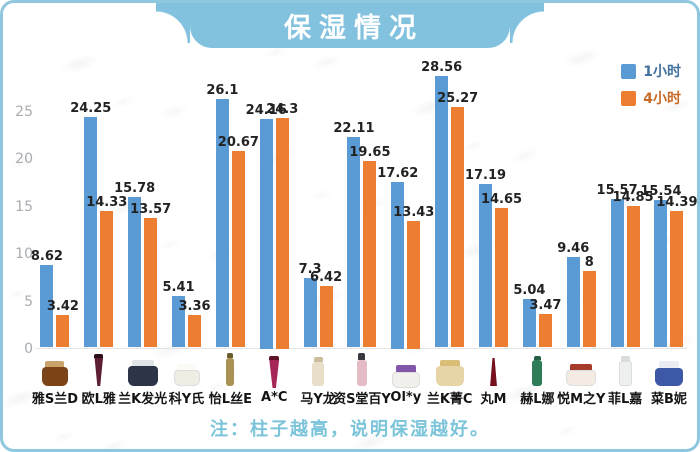  What do you see at coordinates (485, 258) in the screenshot?
I see `bar-1小时: 17.19` at bounding box center [485, 258].